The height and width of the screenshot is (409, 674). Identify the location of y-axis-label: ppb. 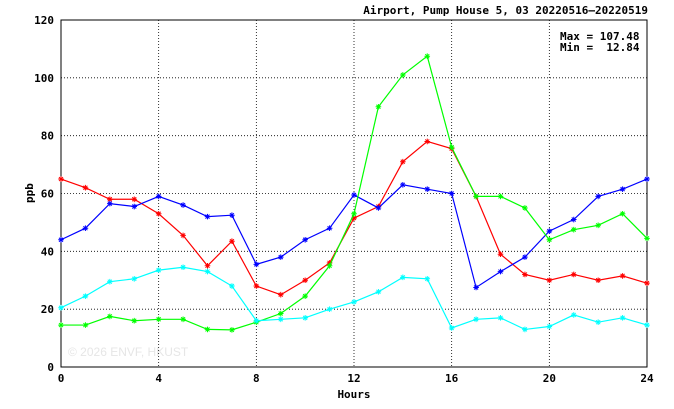
(29, 193).